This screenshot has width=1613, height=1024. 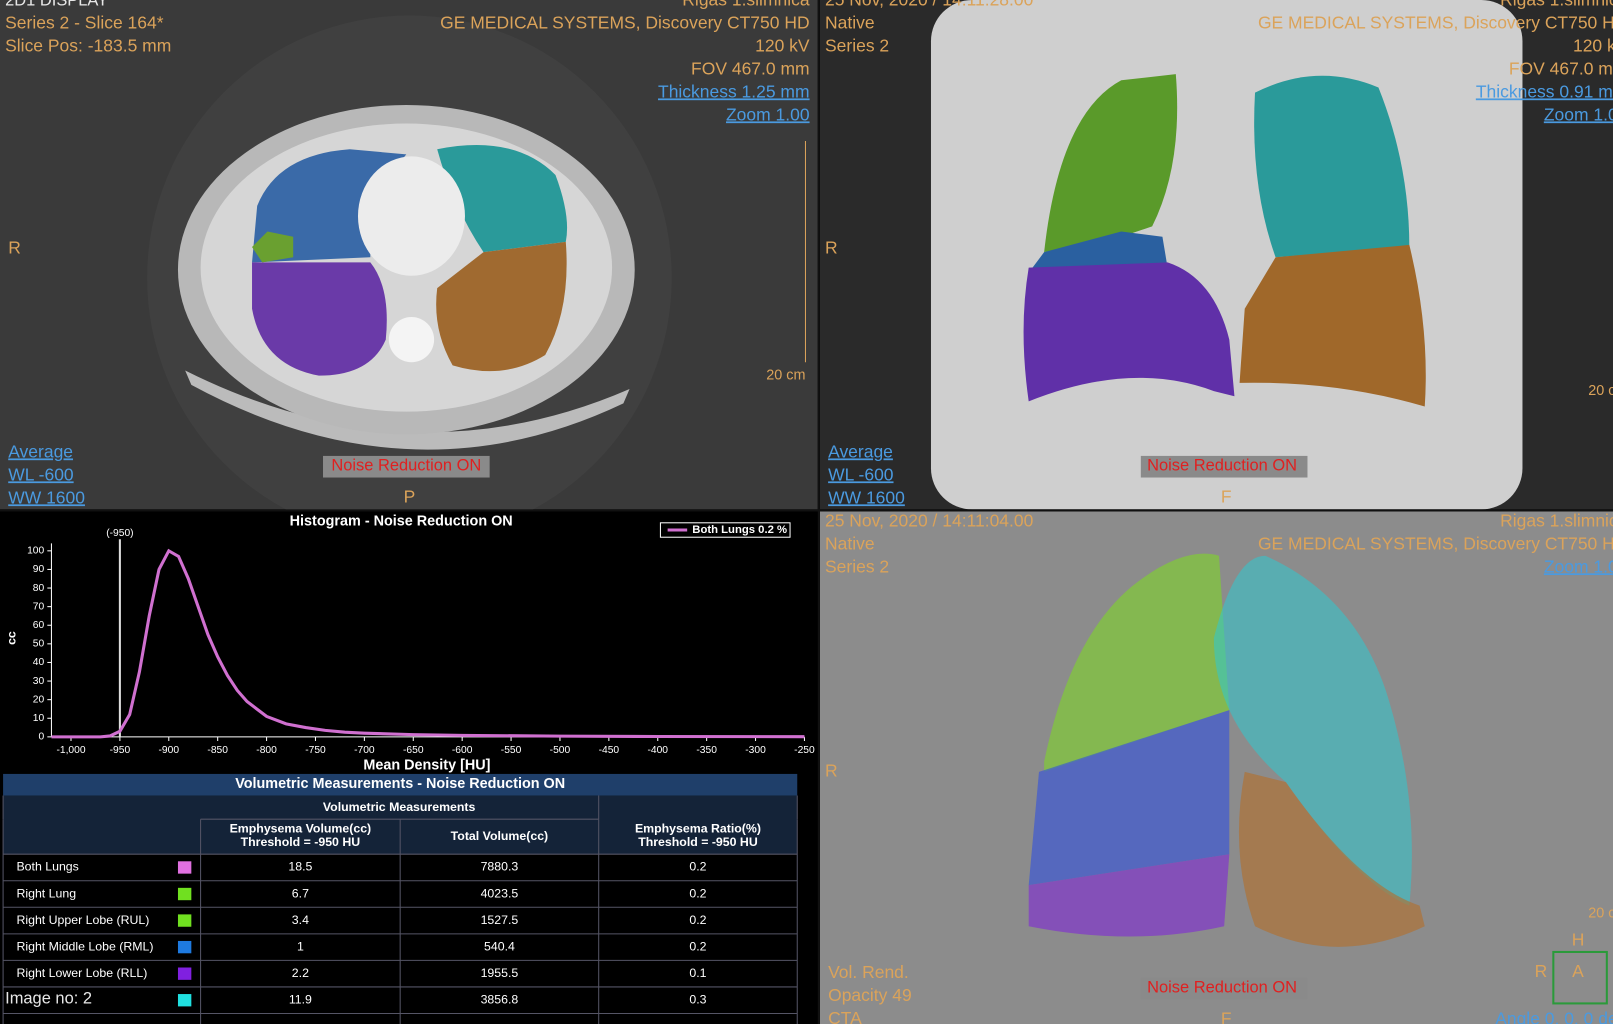 I want to click on y-tick-label: 60, so click(x=39, y=625).